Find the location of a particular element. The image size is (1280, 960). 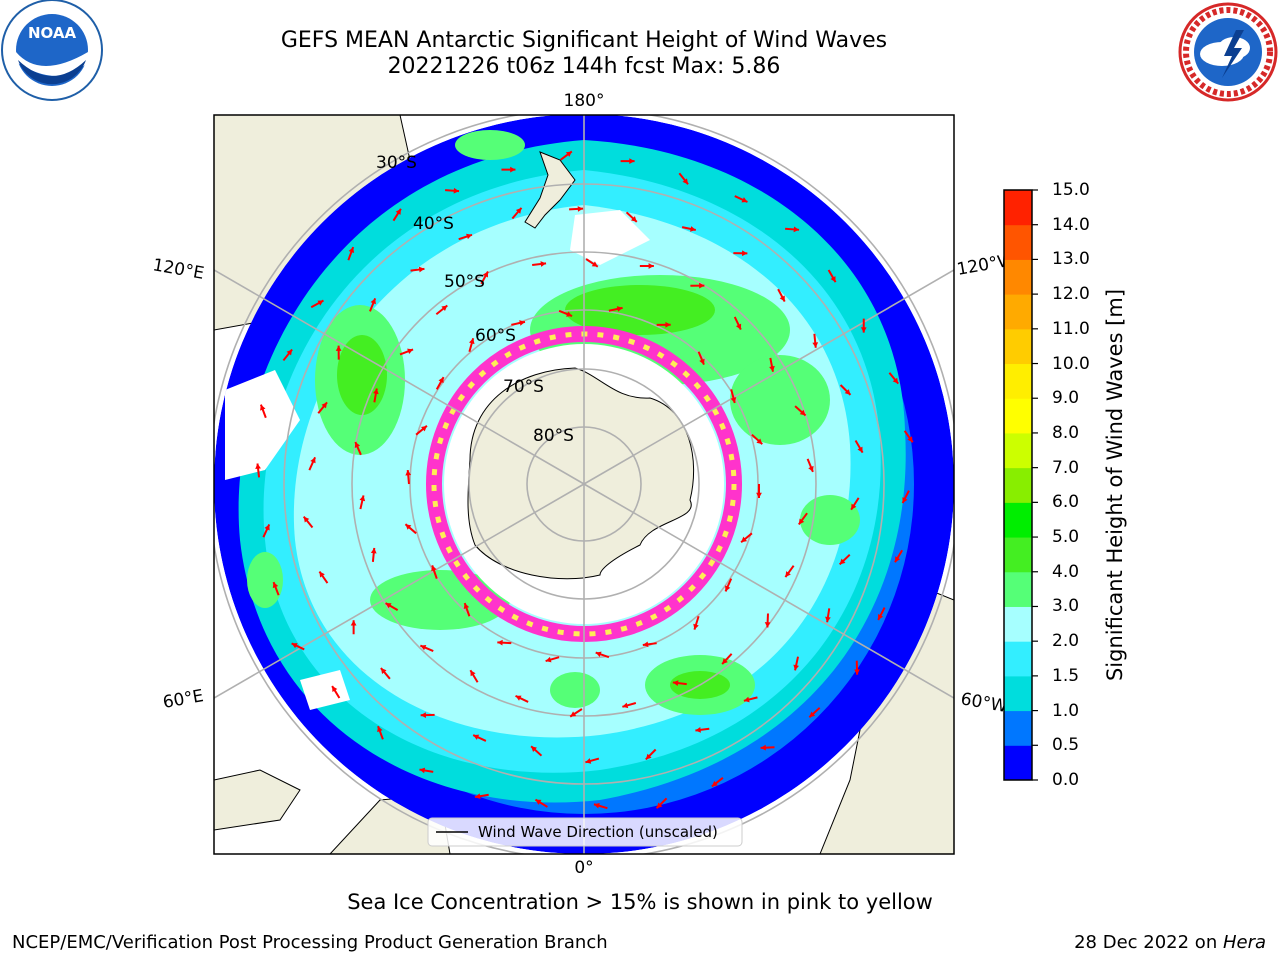

noaa-logo-icon: NOAA is located at coordinates (52, 50).